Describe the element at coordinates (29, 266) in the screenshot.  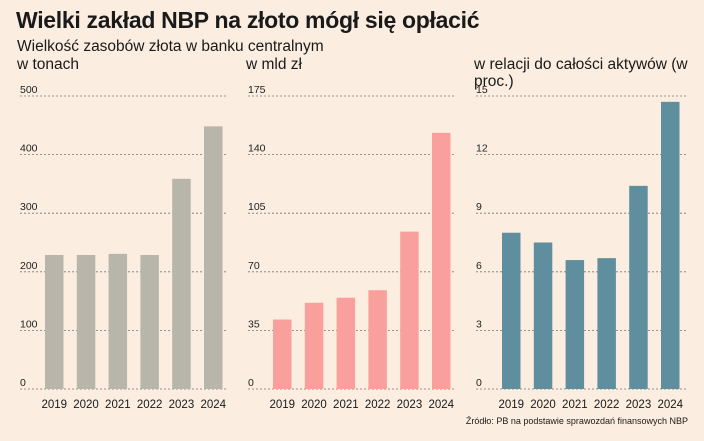
I see `y-tick-label: 200` at that location.